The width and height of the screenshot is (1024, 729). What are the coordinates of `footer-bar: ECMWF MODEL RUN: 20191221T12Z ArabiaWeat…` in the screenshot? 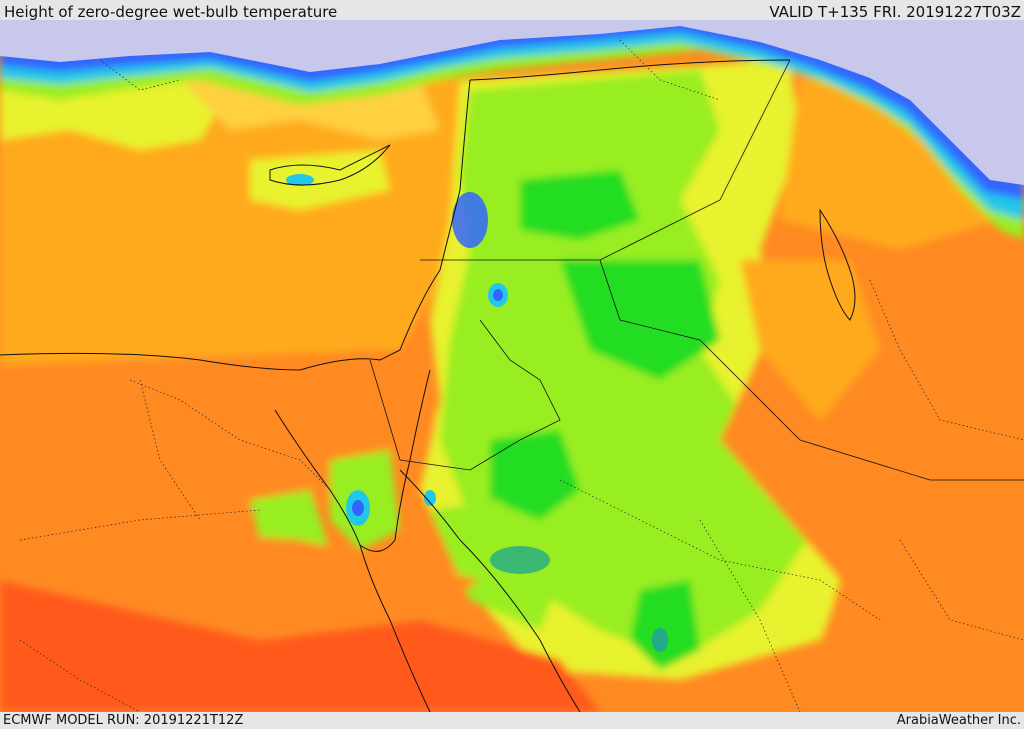 It's located at (512, 720).